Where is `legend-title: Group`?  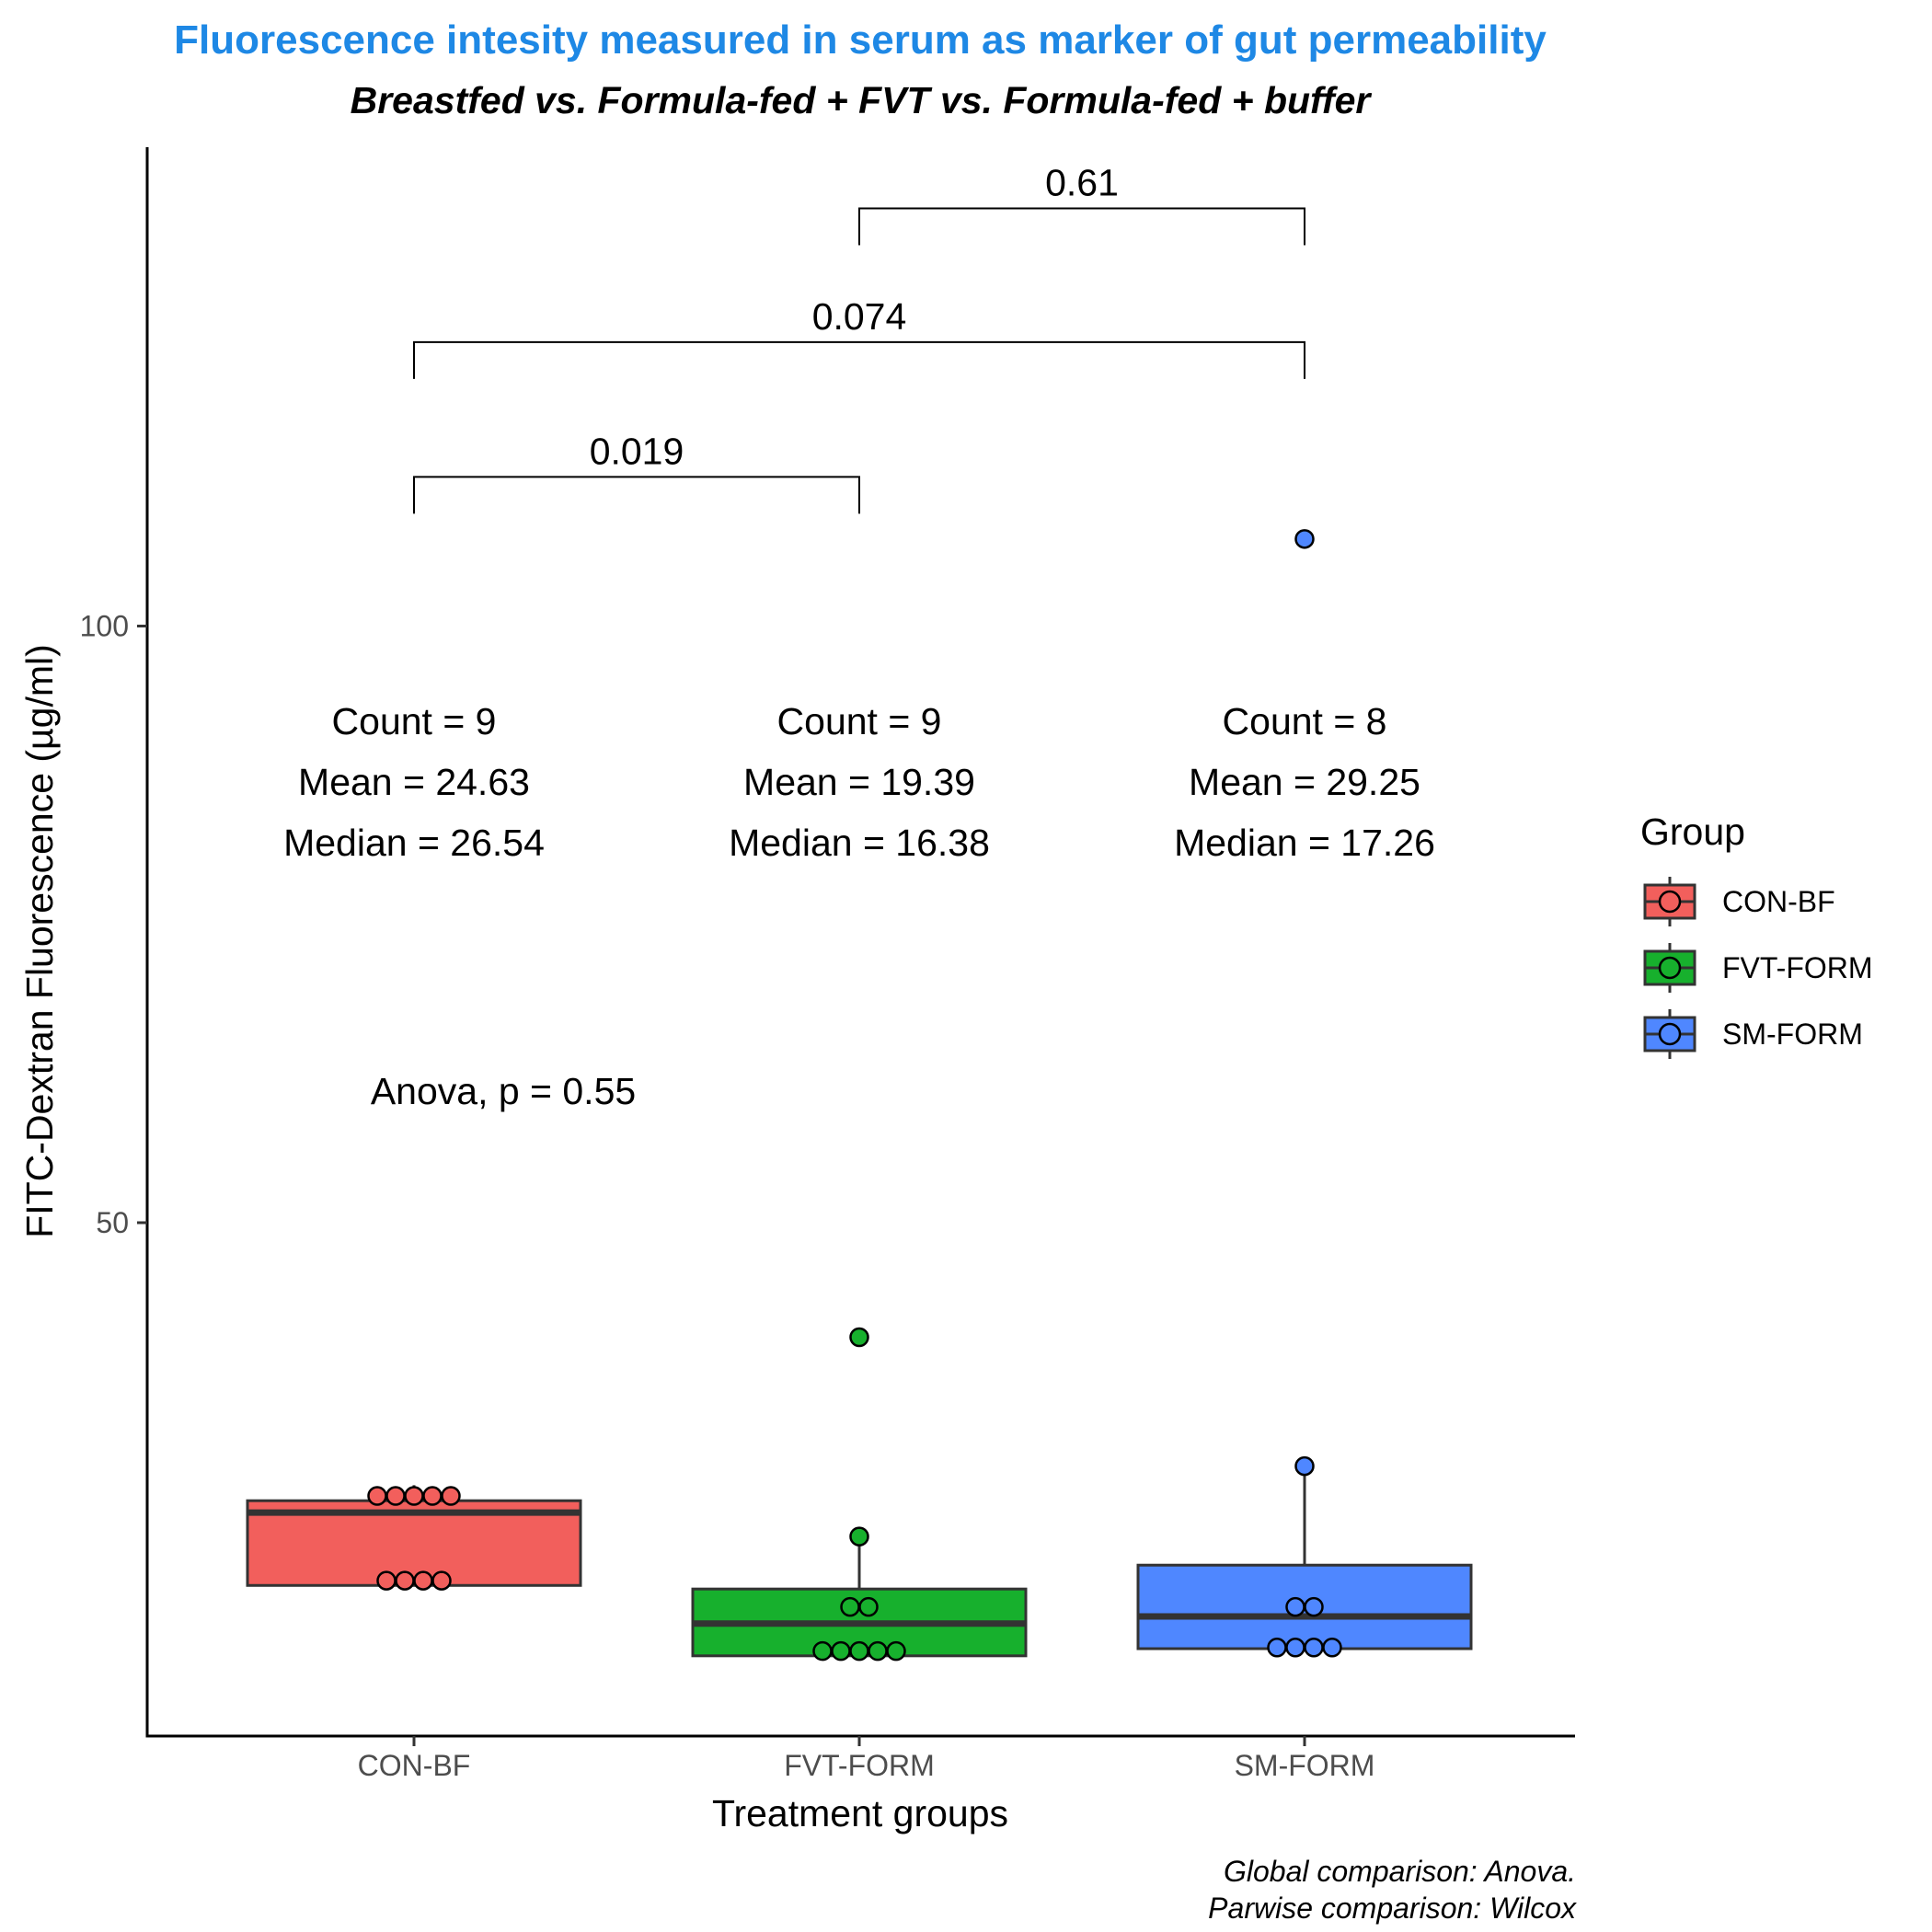 legend-title: Group is located at coordinates (1692, 832).